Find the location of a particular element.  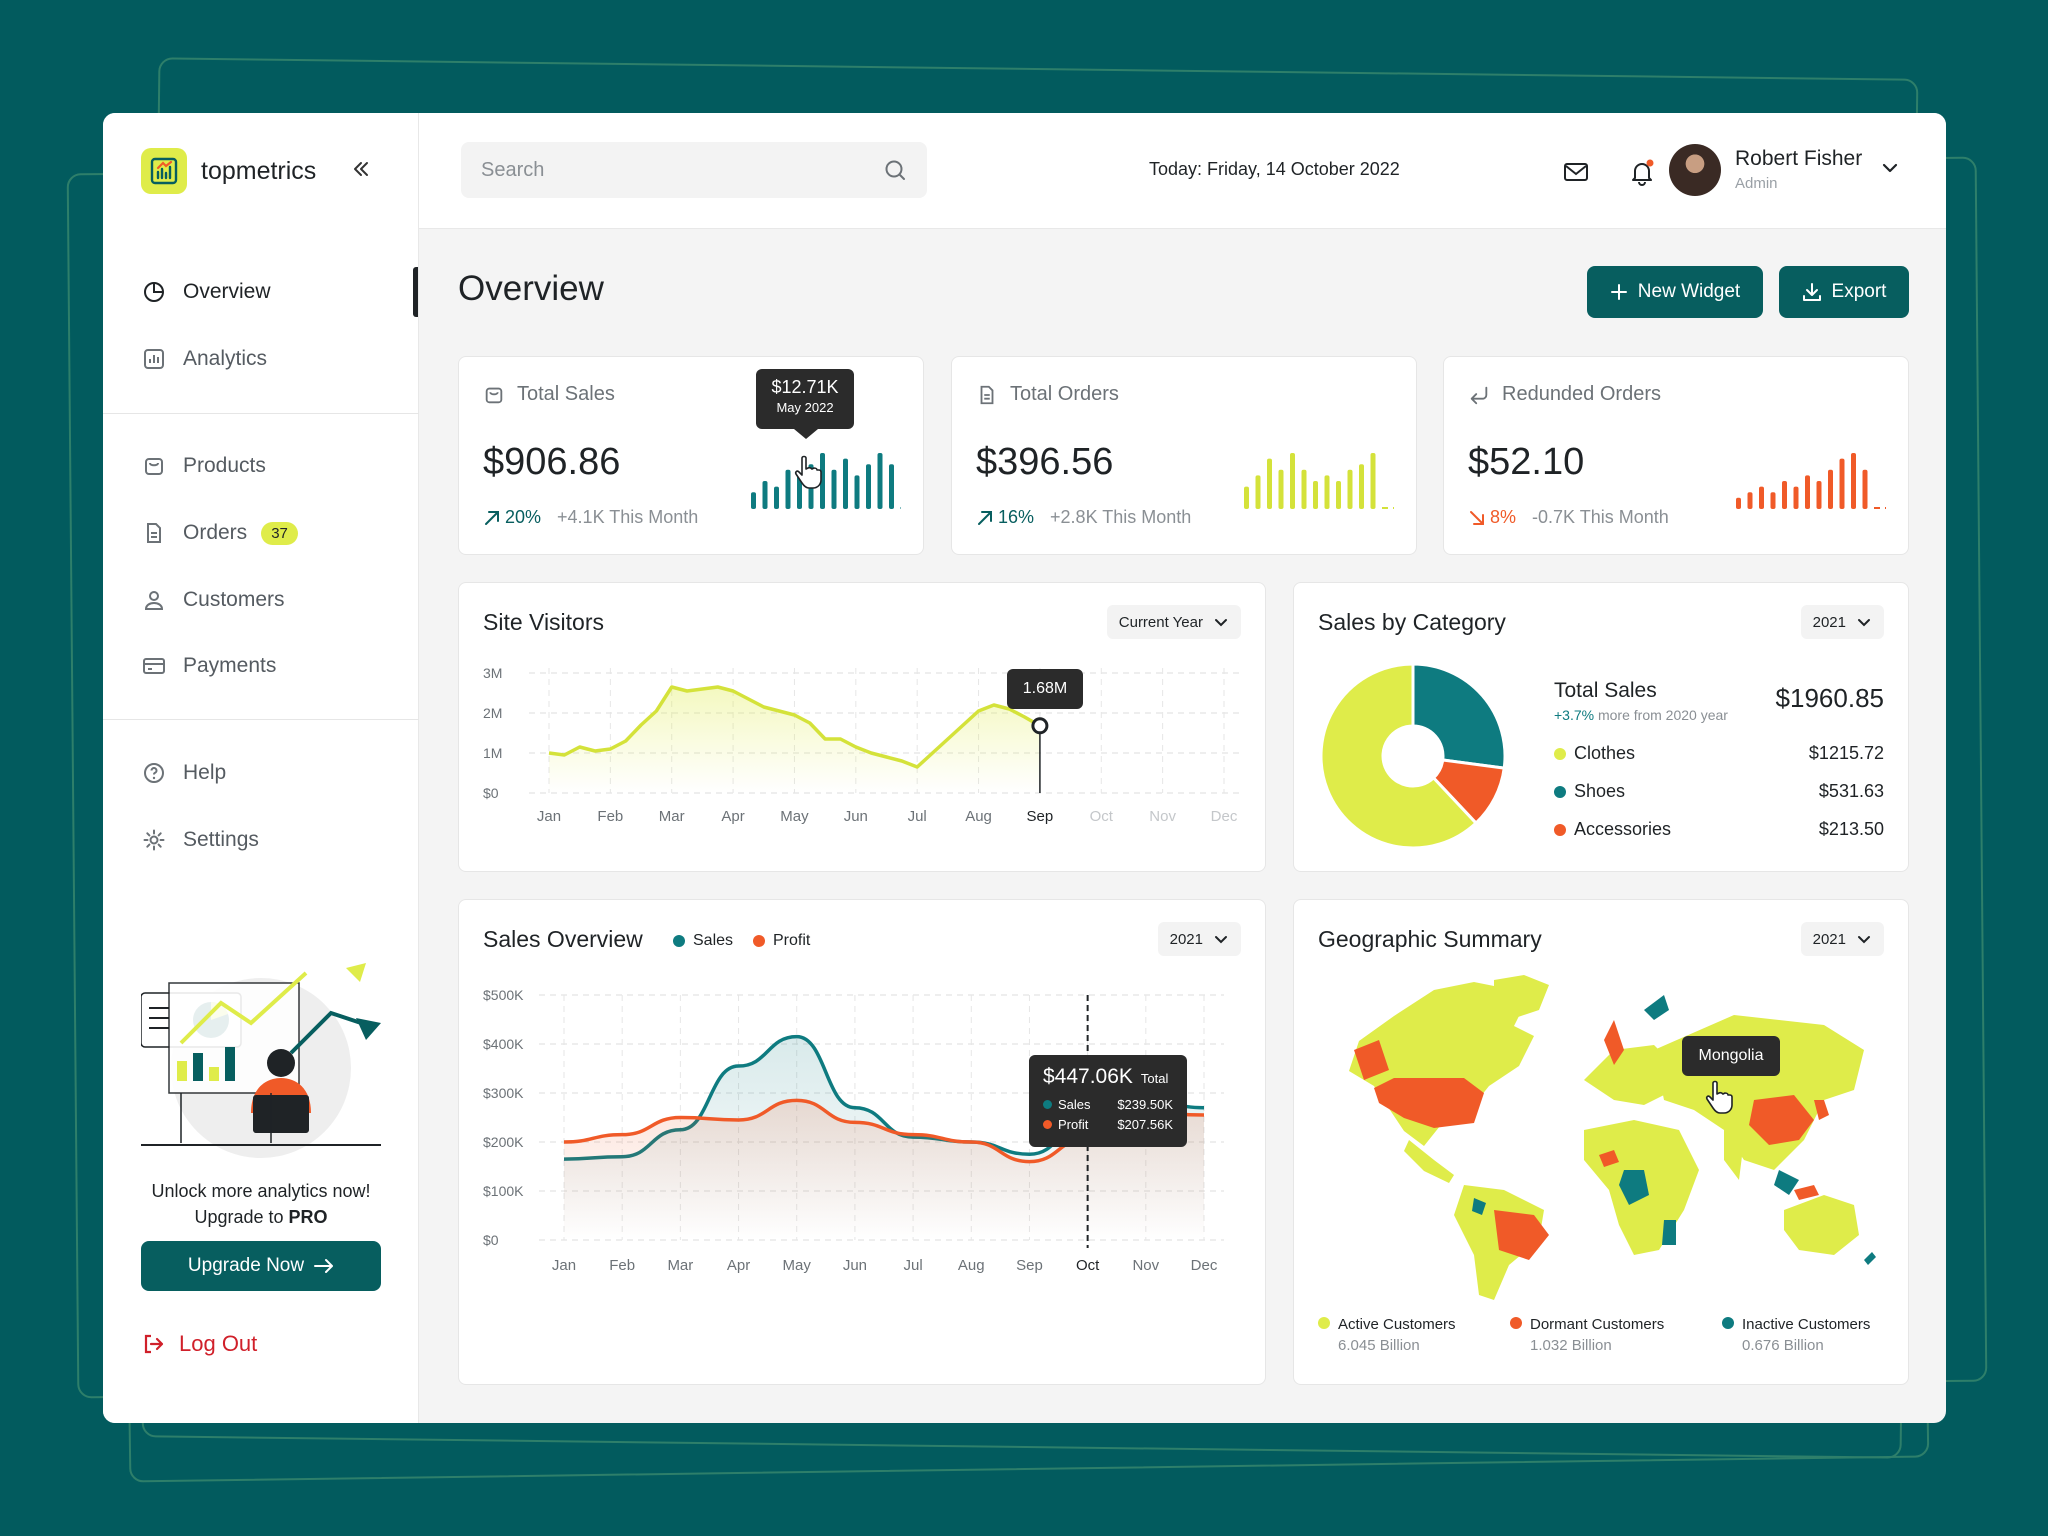

logout-label: Log Out is located at coordinates (218, 1343).